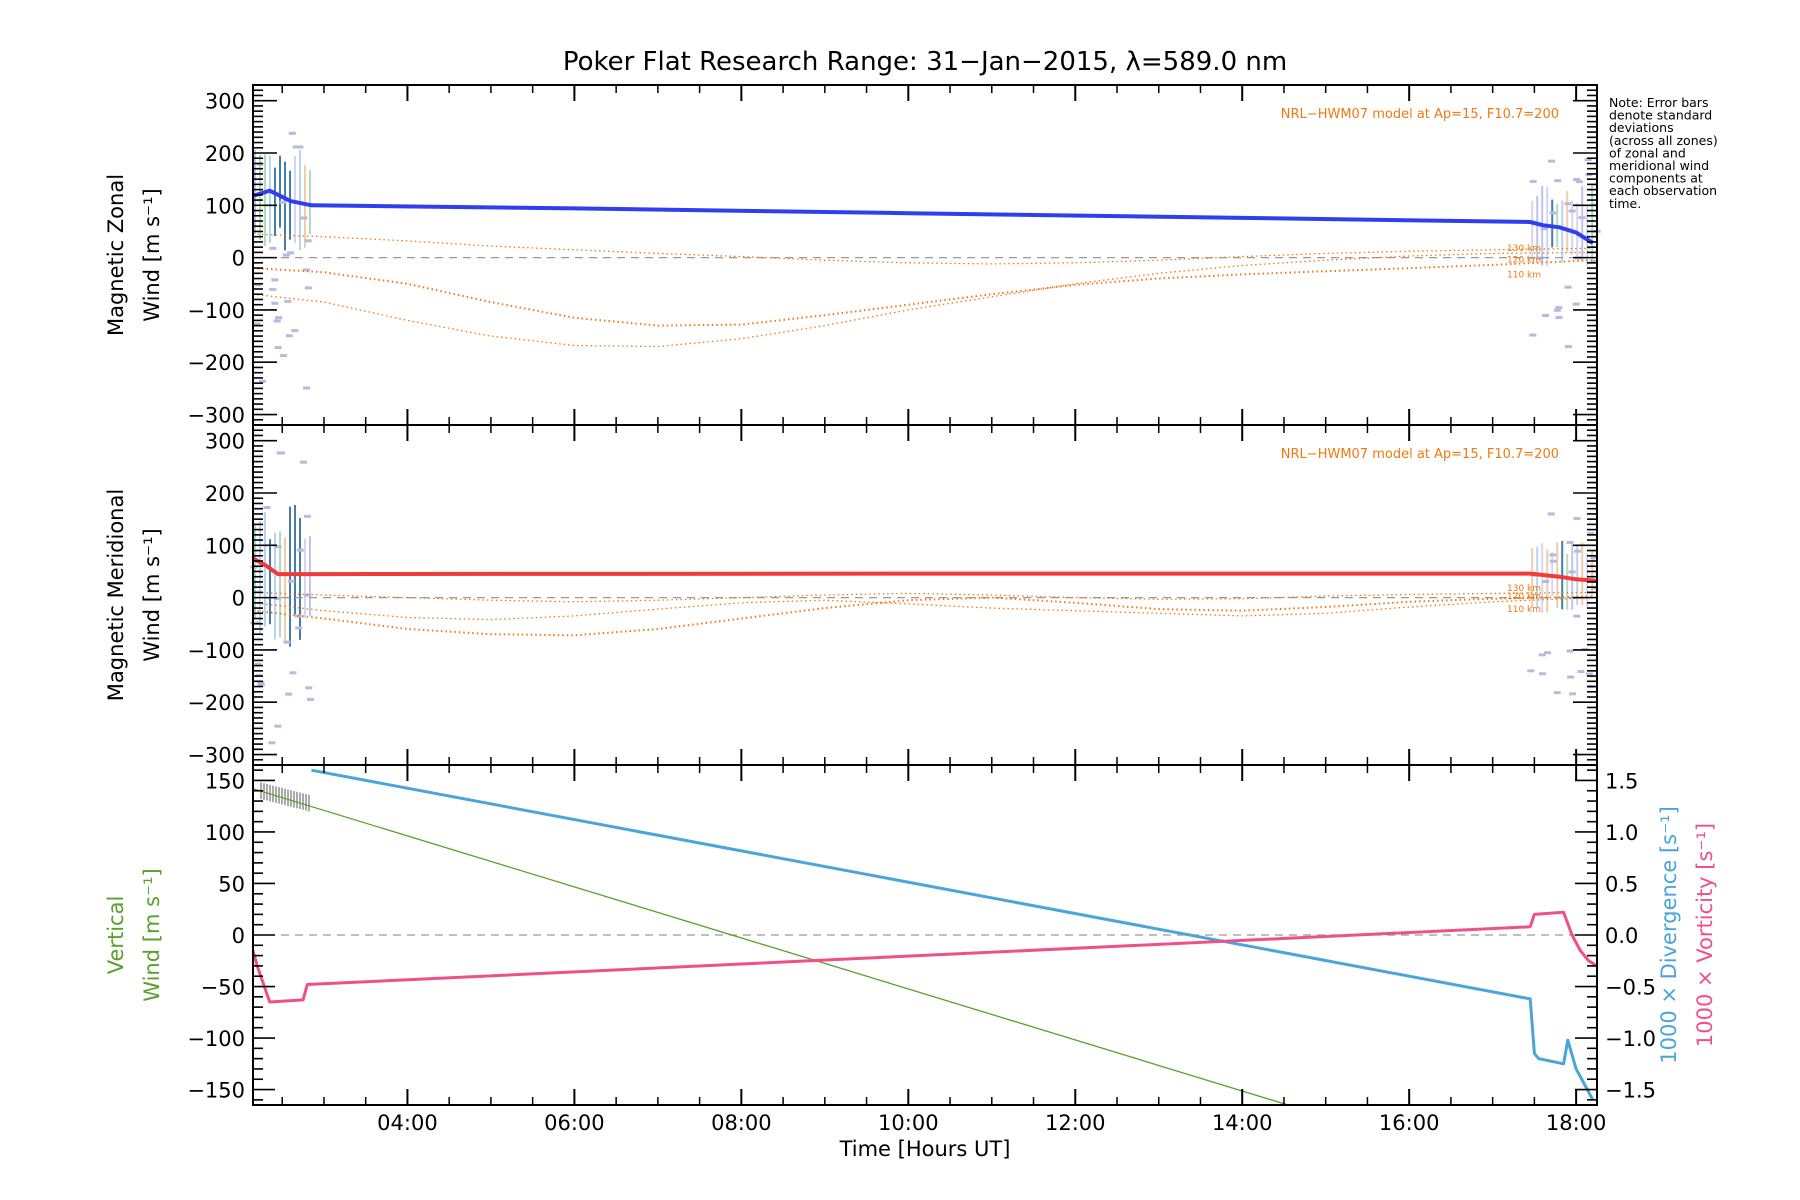 The width and height of the screenshot is (1800, 1200). I want to click on note-line: denote standard, so click(1660, 115).